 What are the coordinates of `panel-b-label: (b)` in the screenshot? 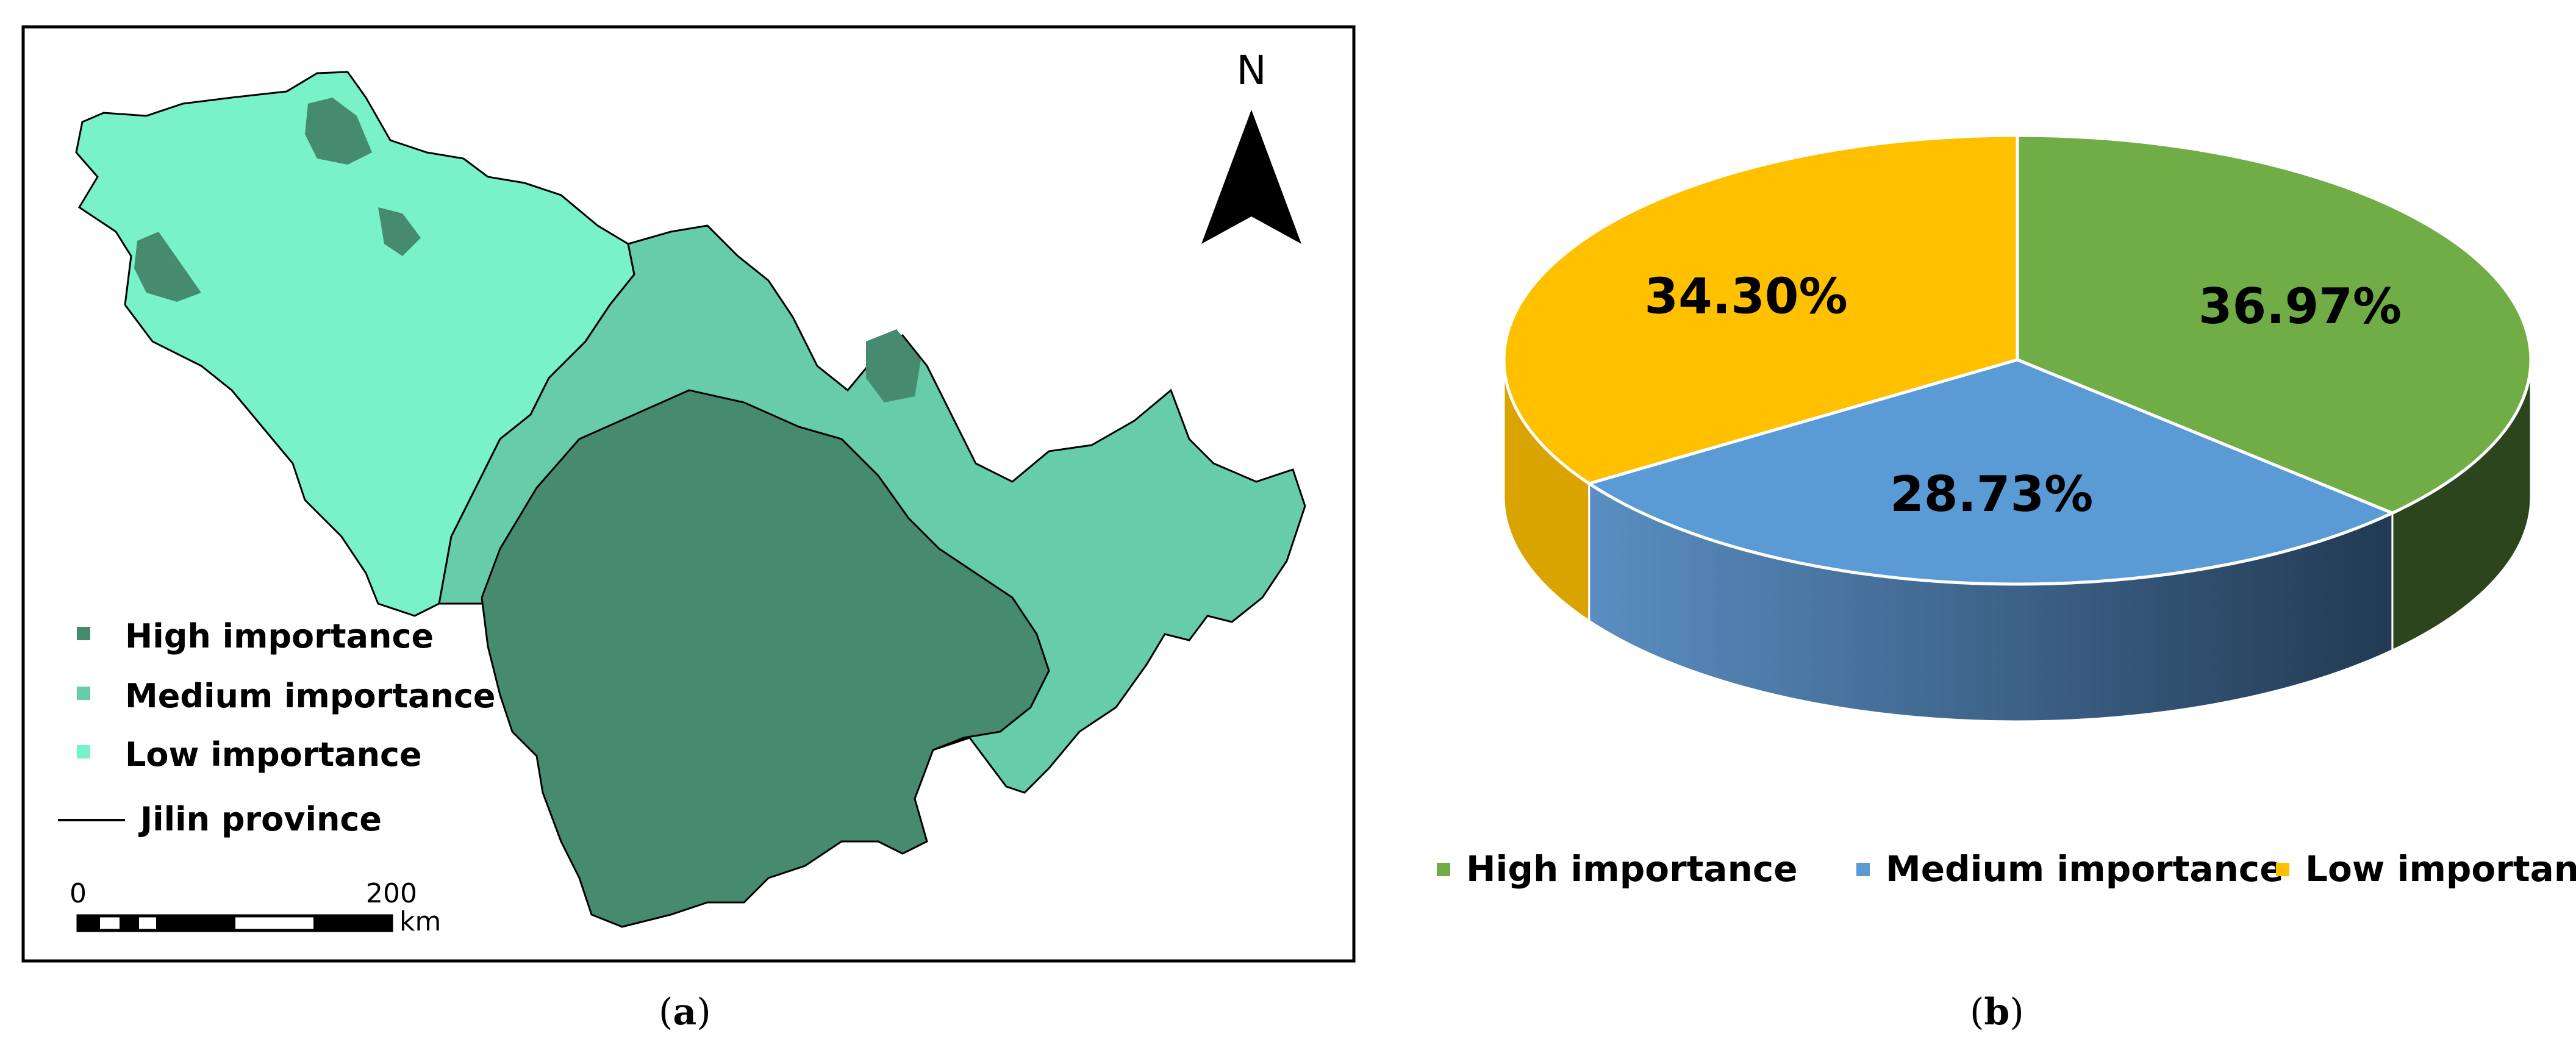 It's located at (1997, 1013).